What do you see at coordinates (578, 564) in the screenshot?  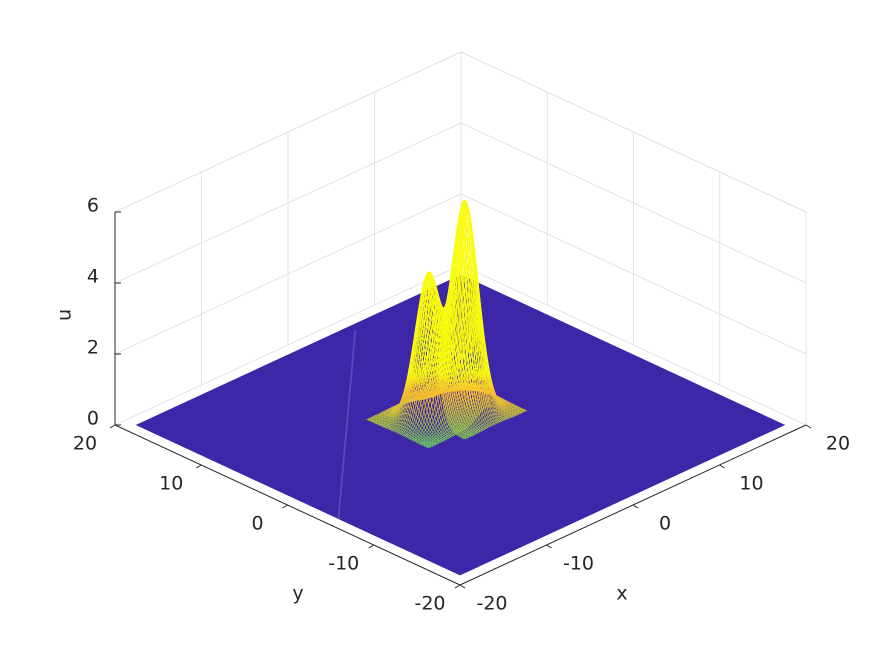 I see `x-tick-label: -10` at bounding box center [578, 564].